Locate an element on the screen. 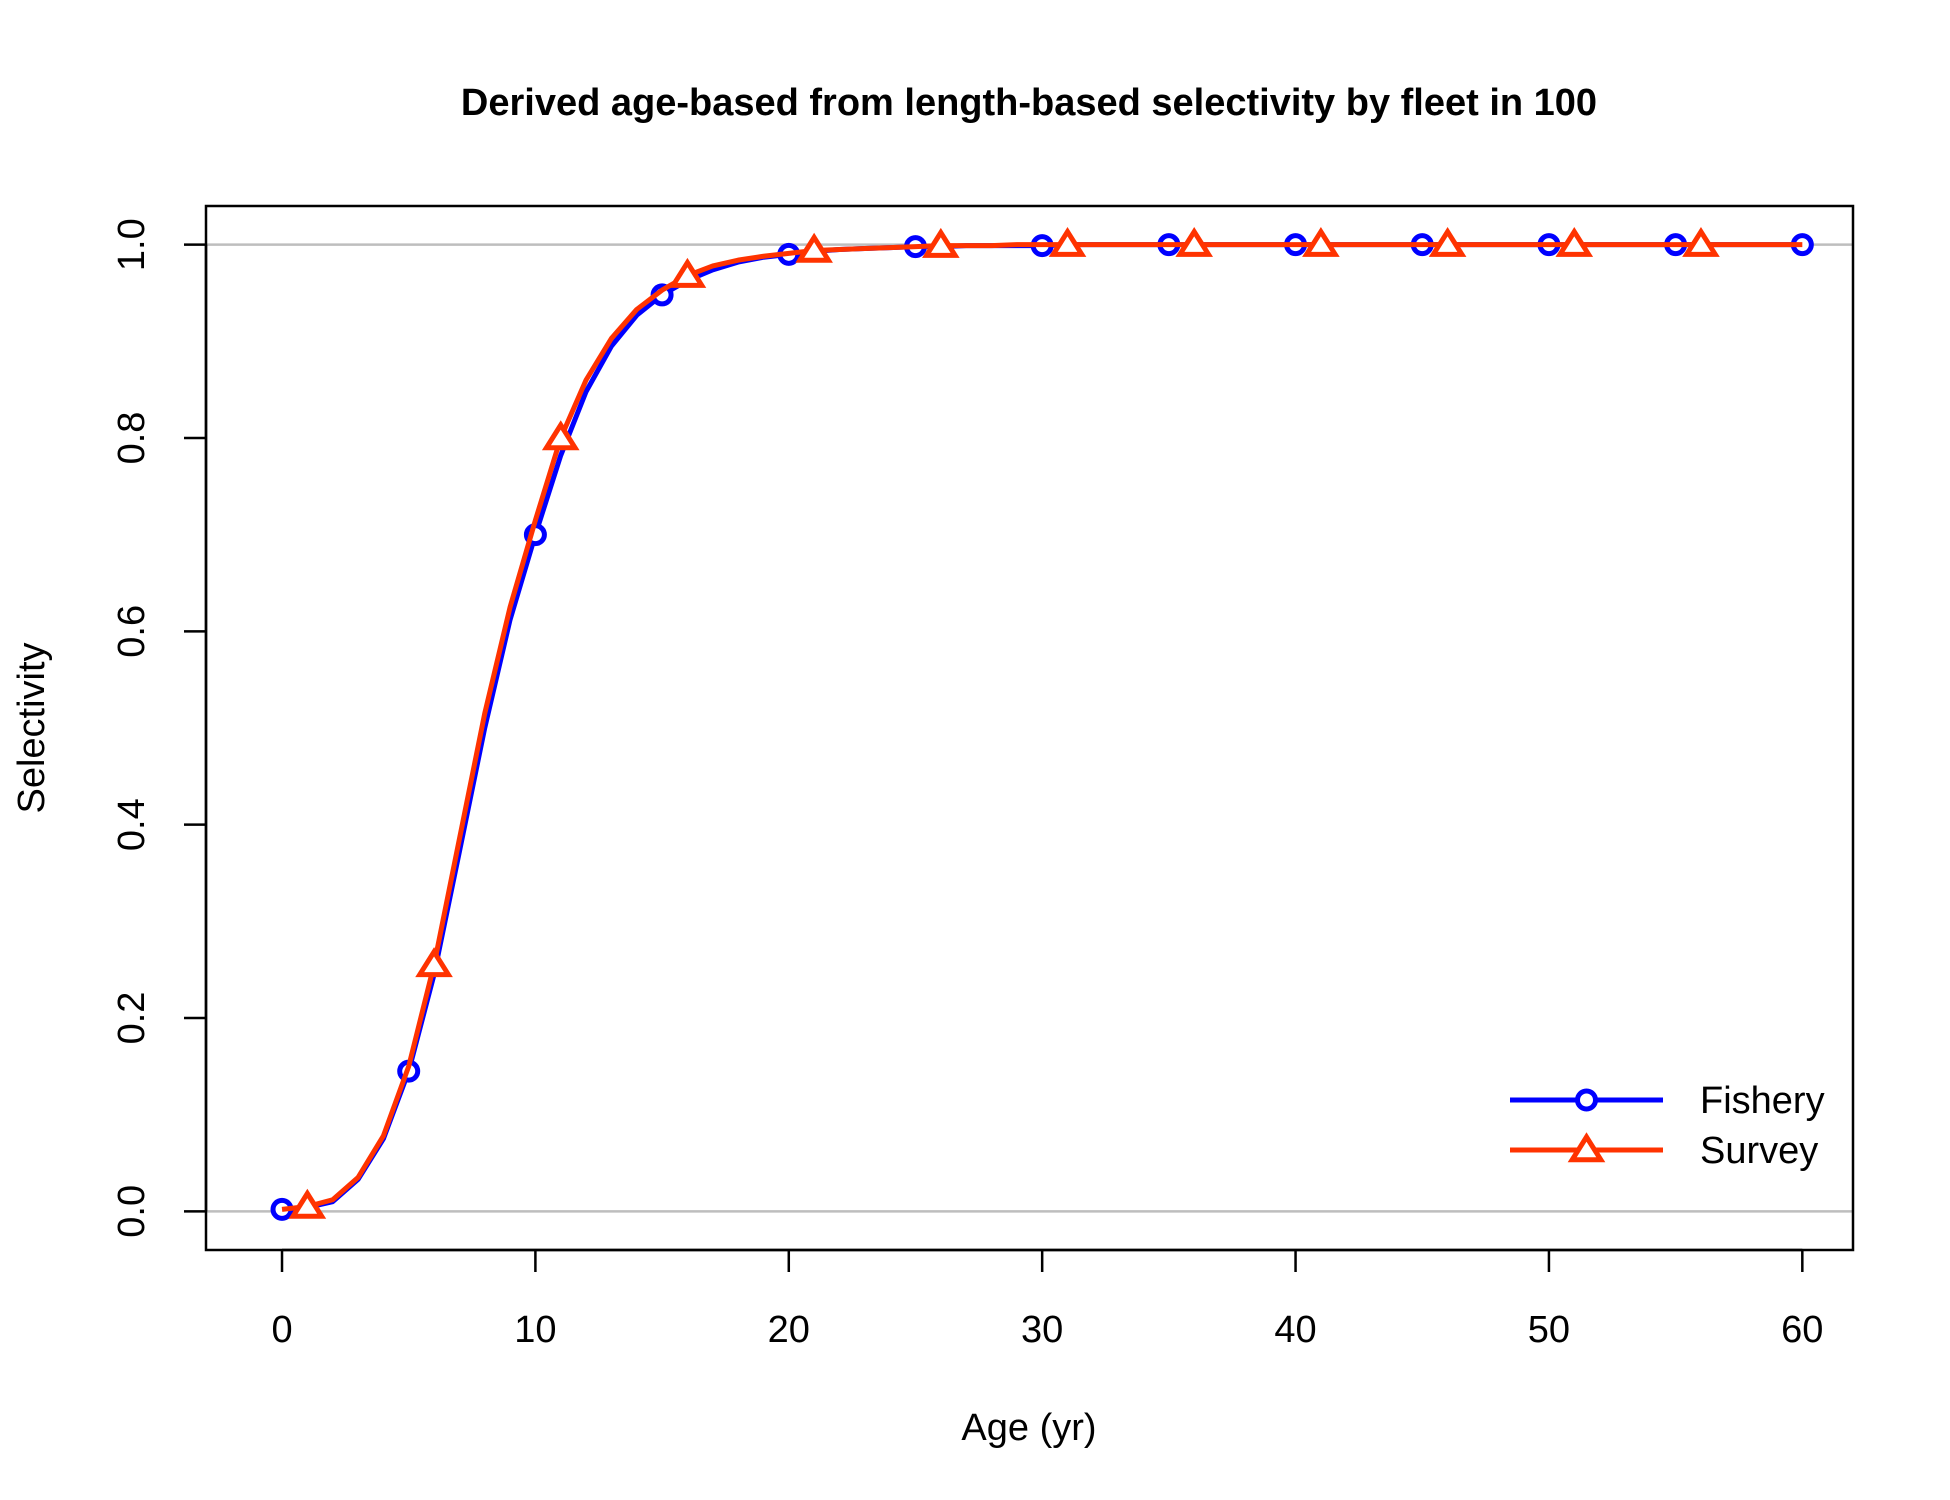 This screenshot has width=1950, height=1500. x-tick-label-4: 40 is located at coordinates (1295, 1330).